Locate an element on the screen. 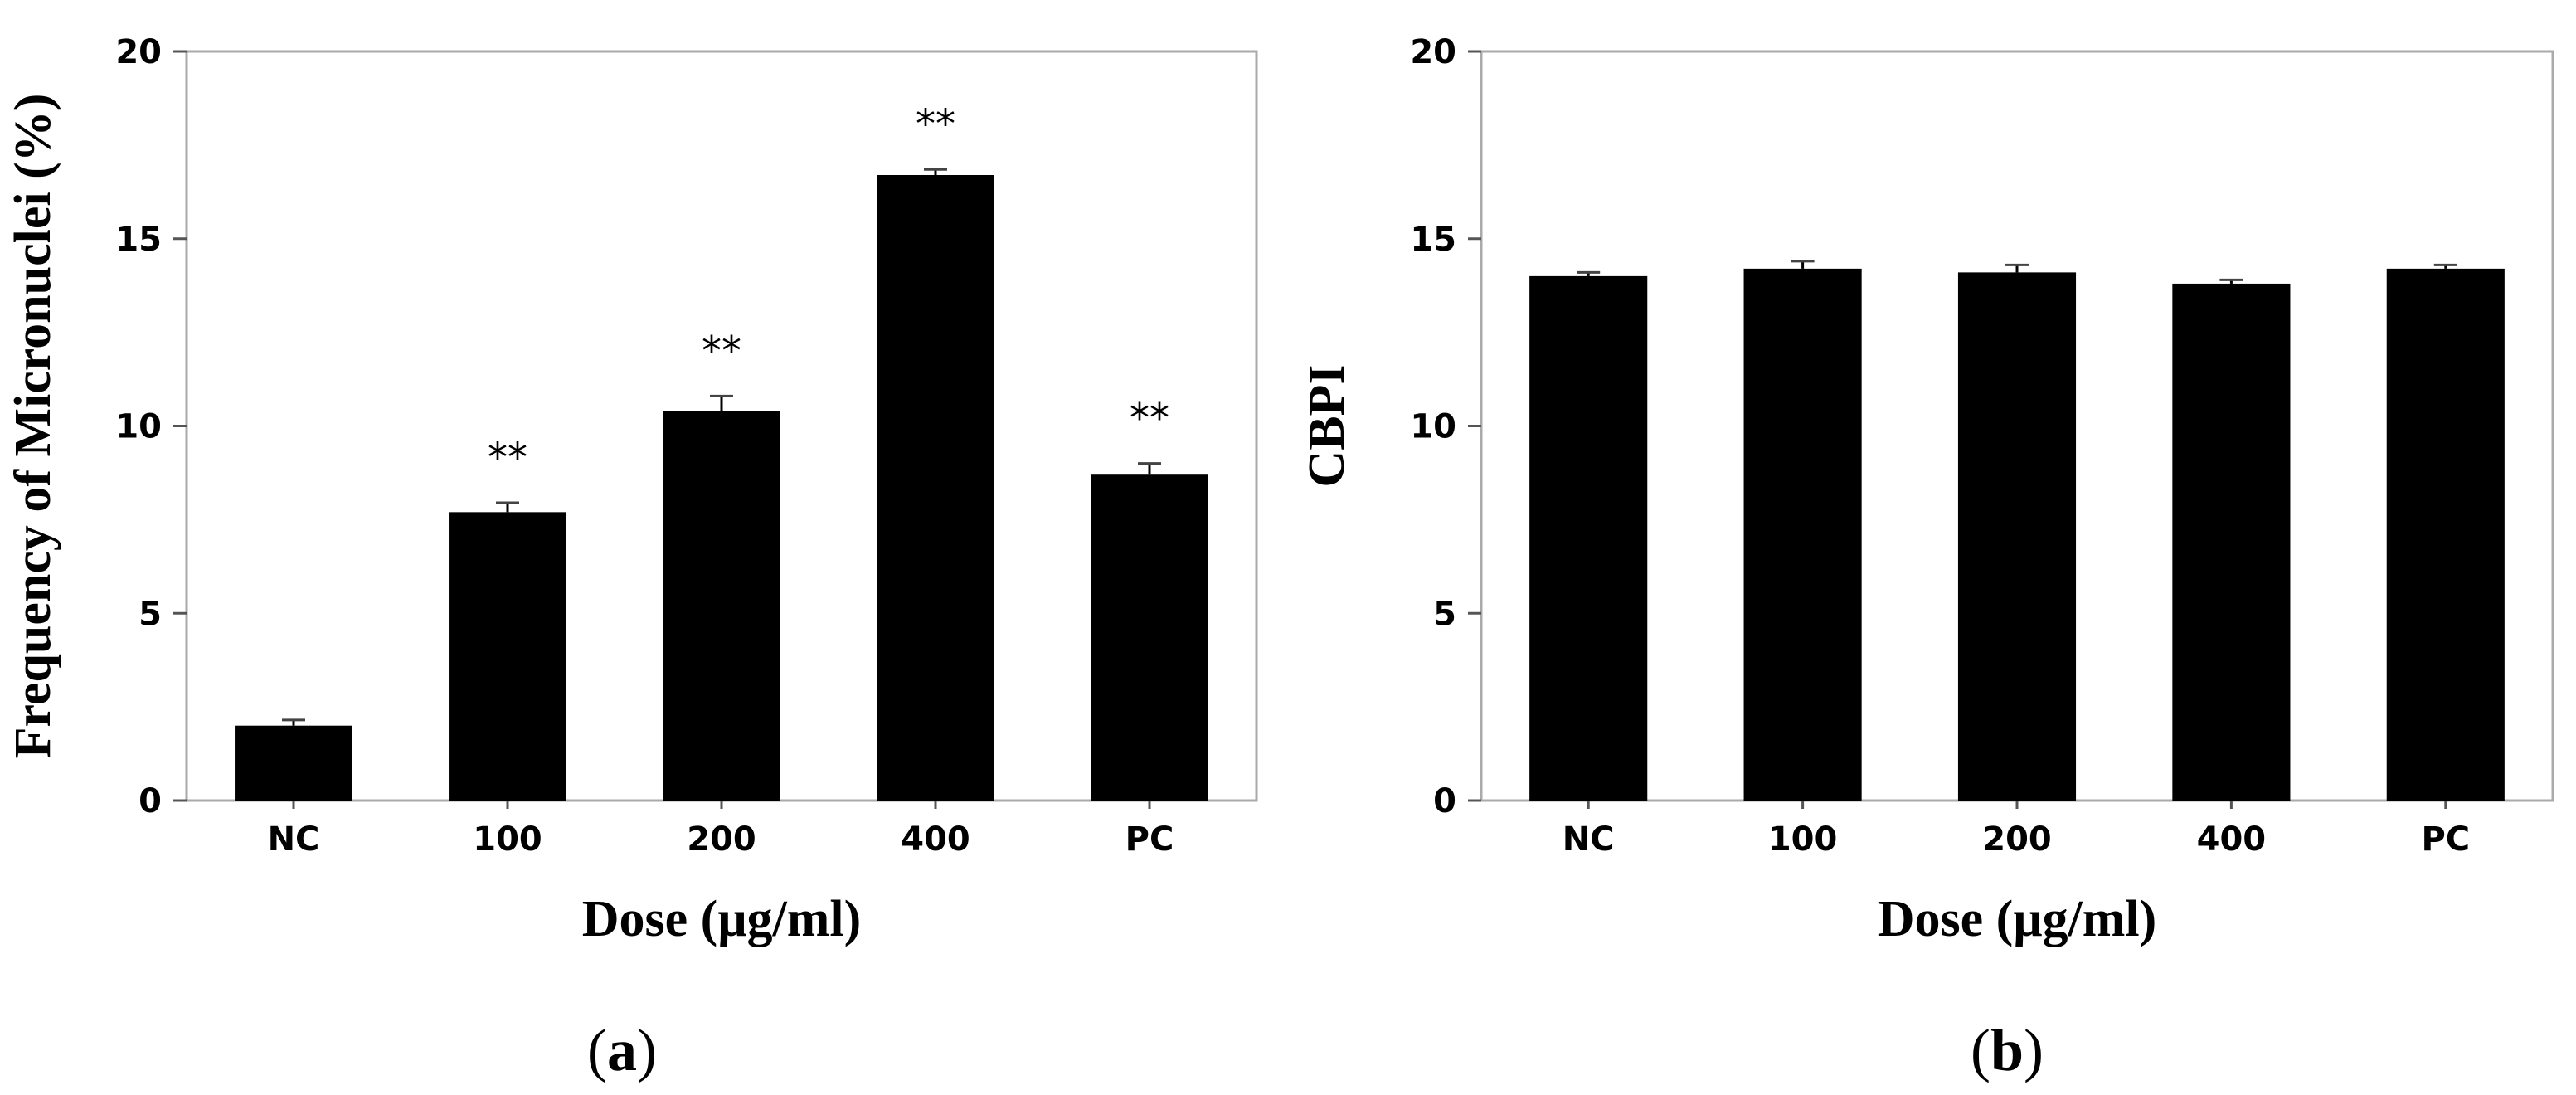  y-axis-title: Frequency of Micronuclei (%) is located at coordinates (33, 426).